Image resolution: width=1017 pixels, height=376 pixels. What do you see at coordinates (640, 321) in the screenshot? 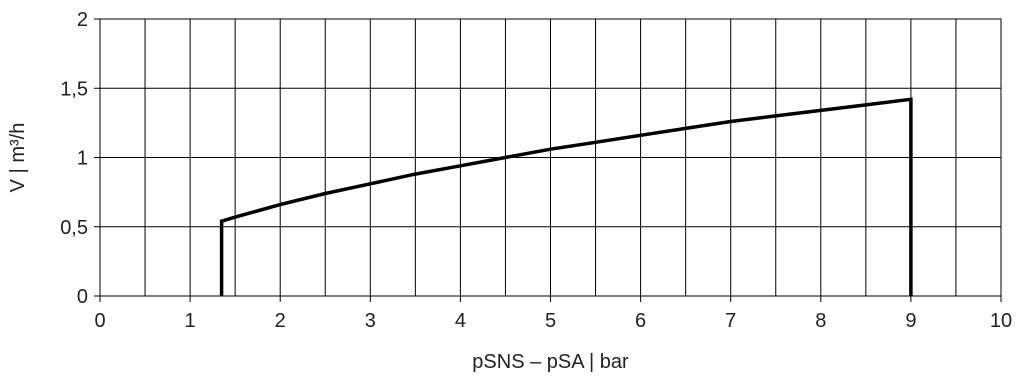
I see `x-tick-label: 6` at bounding box center [640, 321].